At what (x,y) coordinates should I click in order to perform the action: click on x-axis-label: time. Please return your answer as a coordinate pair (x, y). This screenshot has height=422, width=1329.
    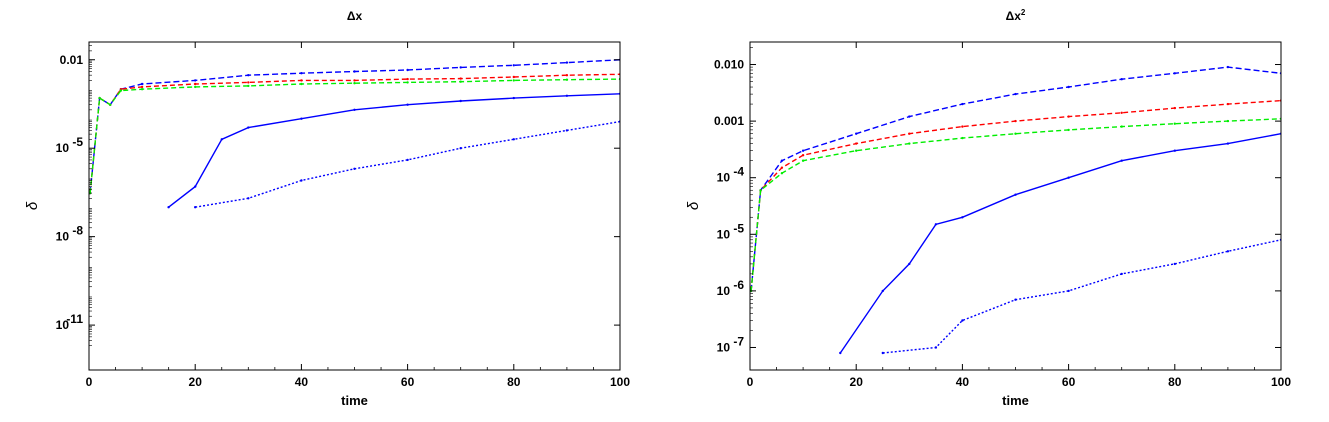
    Looking at the image, I should click on (1015, 400).